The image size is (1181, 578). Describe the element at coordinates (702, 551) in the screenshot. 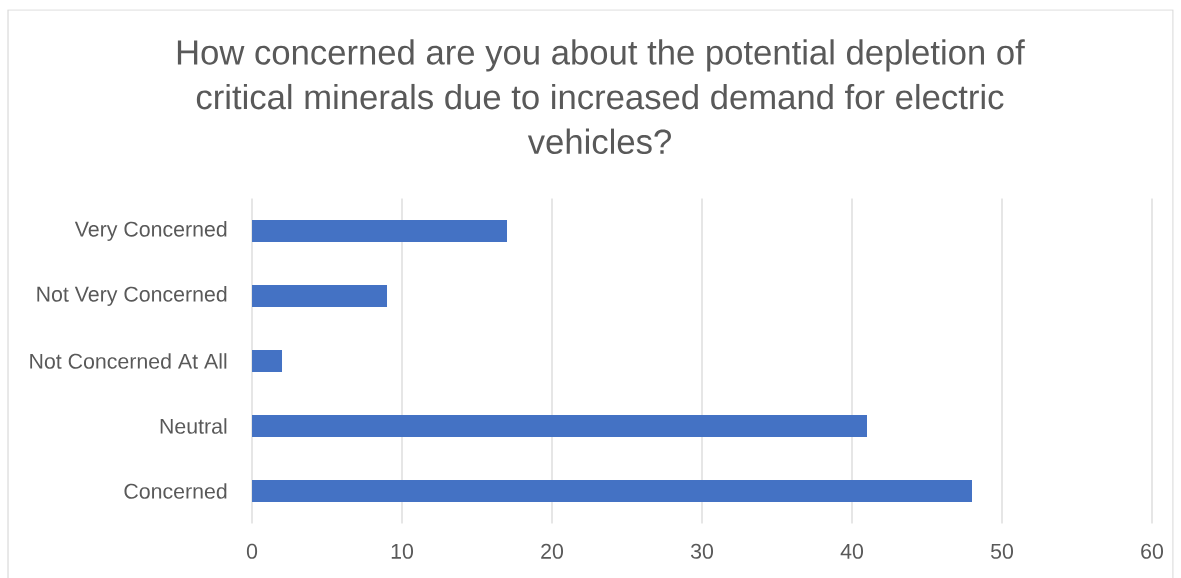

I see `x-tick-label: 30` at that location.